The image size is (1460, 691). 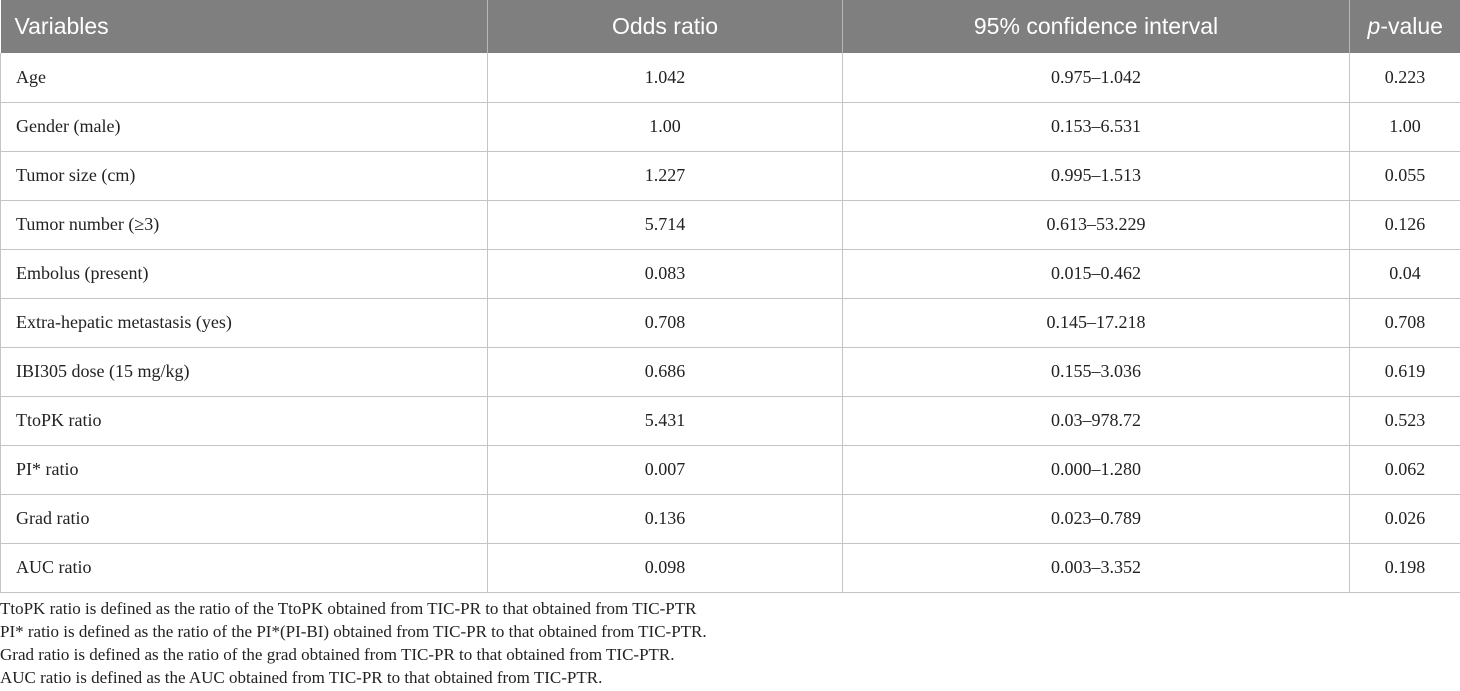 What do you see at coordinates (244, 323) in the screenshot?
I see `cell-variable: Extra-hepatic metastasis (yes)` at bounding box center [244, 323].